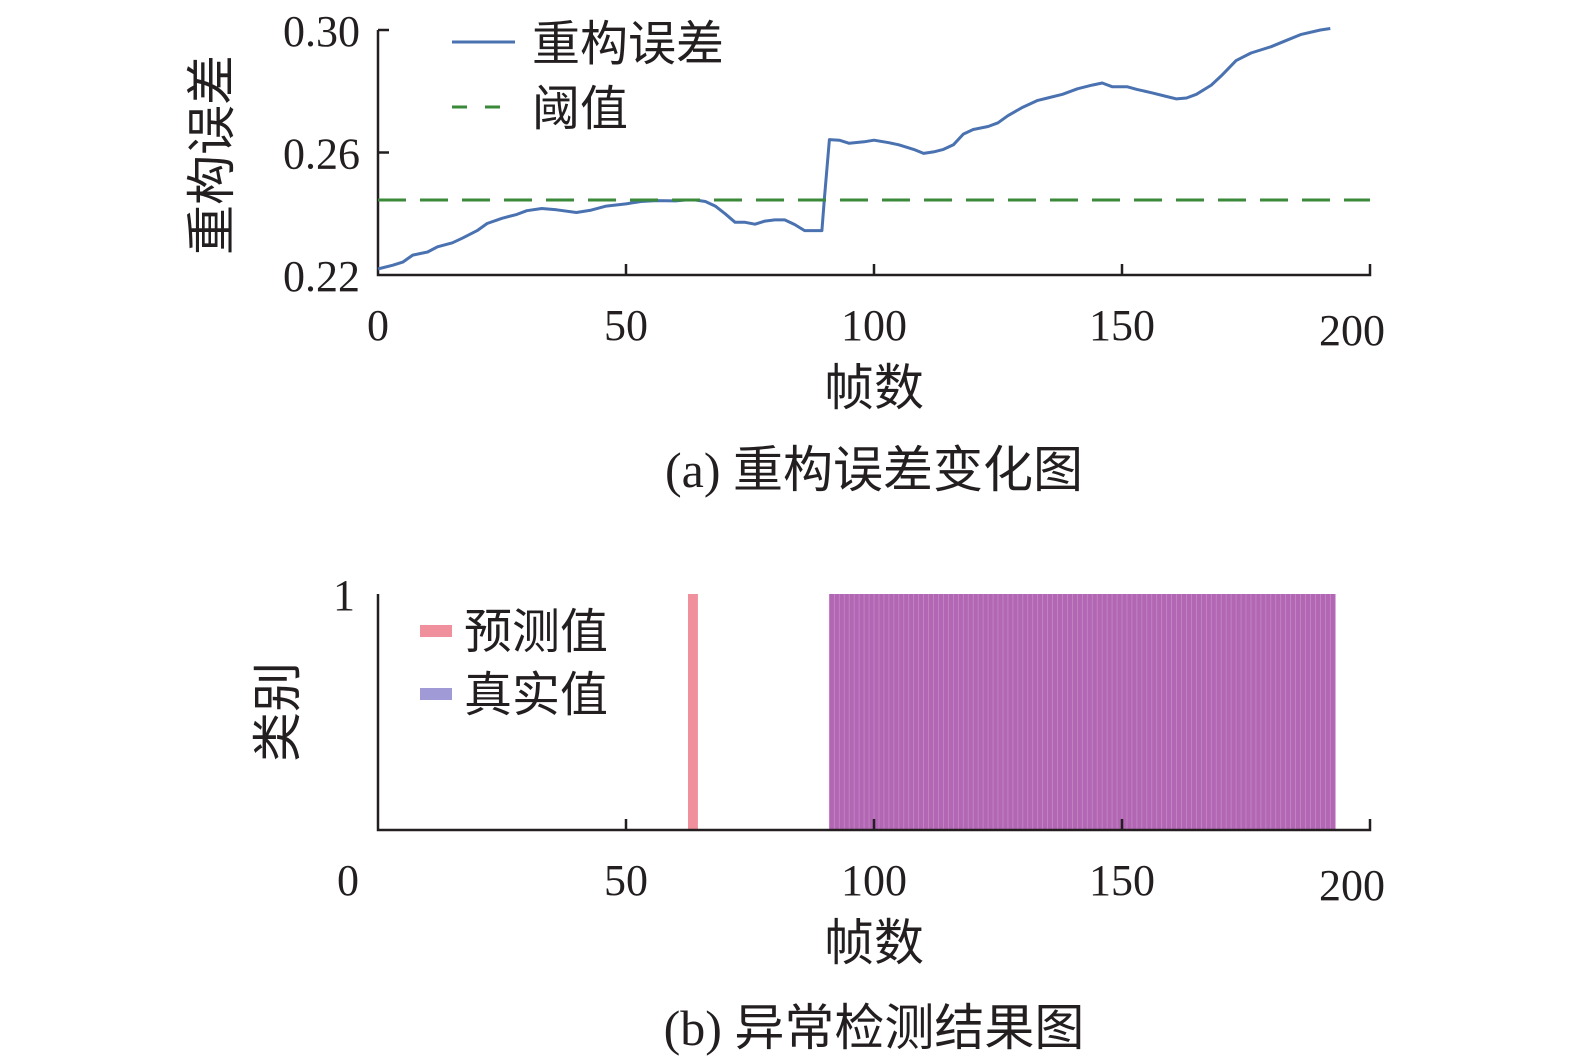 The width and height of the screenshot is (1575, 1061). I want to click on chart-b-xtick-label: 150, so click(1122, 880).